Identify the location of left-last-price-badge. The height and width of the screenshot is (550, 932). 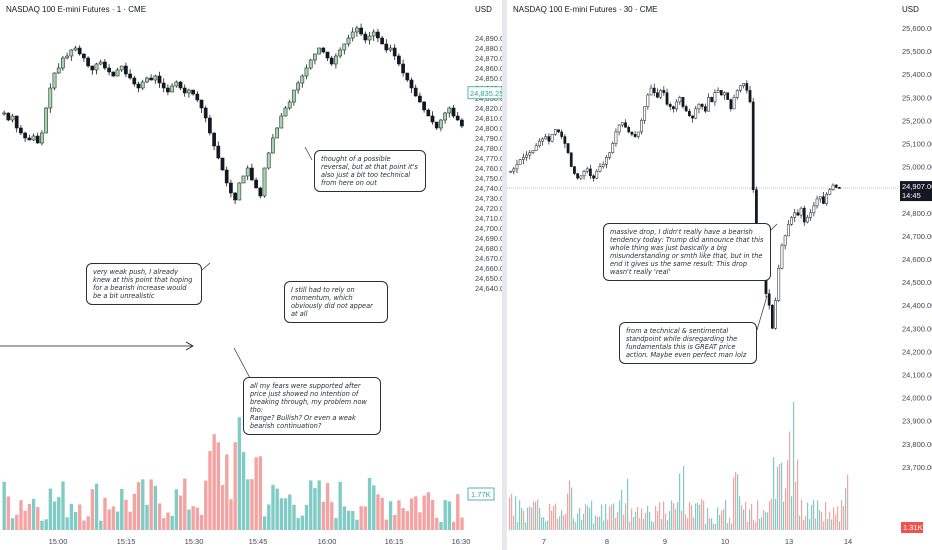
(484, 93).